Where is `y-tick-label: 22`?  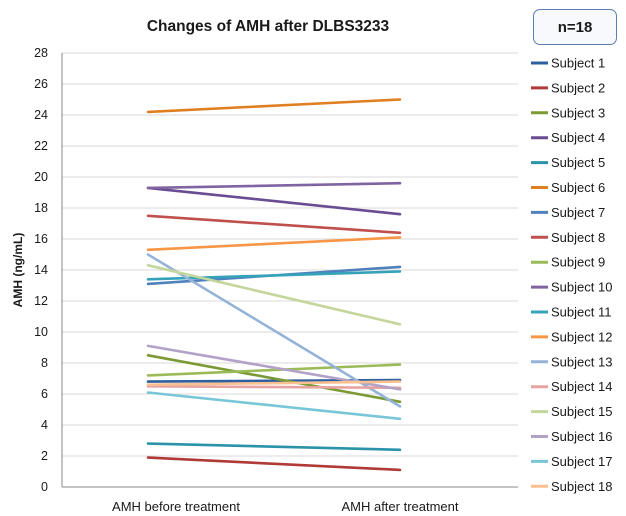
y-tick-label: 22 is located at coordinates (41, 146).